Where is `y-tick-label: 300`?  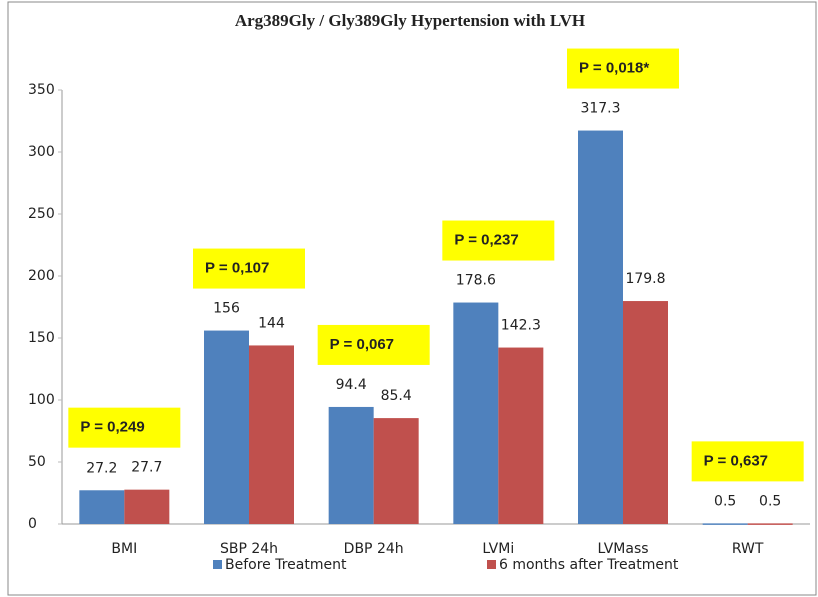
y-tick-label: 300 is located at coordinates (41, 152).